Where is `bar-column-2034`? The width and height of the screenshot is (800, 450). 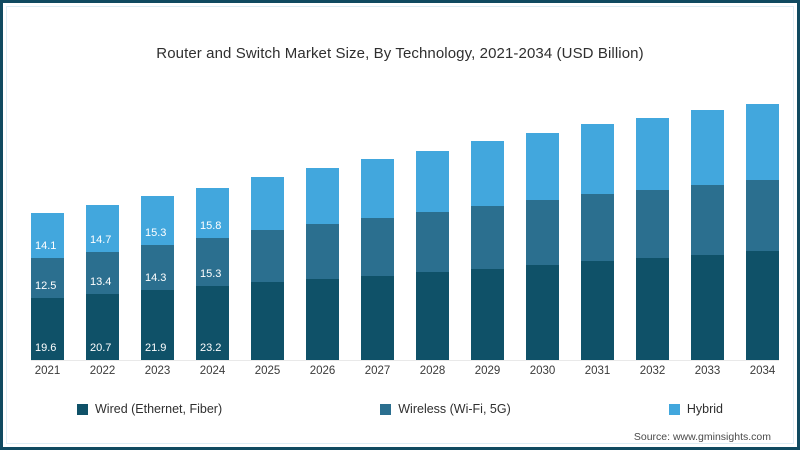 bar-column-2034 is located at coordinates (762, 232).